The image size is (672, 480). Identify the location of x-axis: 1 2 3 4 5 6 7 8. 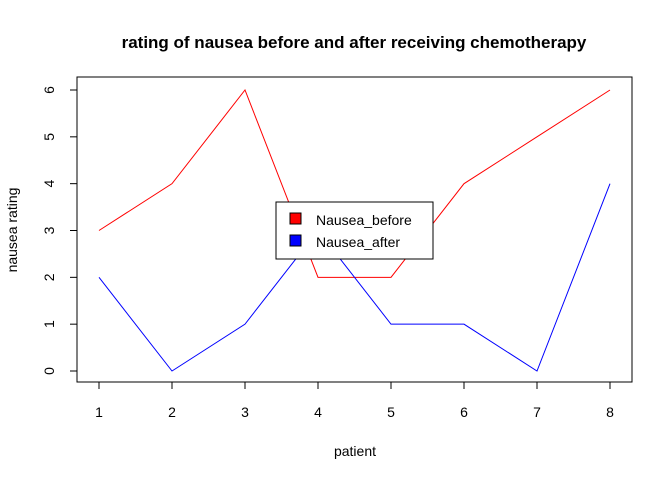
(354, 400).